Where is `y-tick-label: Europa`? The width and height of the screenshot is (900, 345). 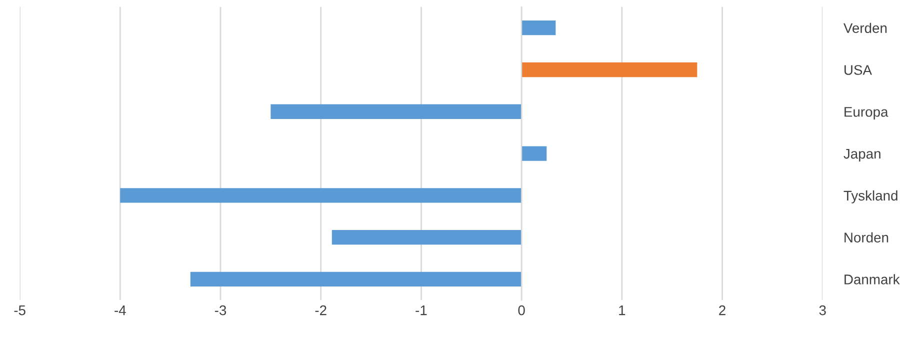 y-tick-label: Europa is located at coordinates (866, 113).